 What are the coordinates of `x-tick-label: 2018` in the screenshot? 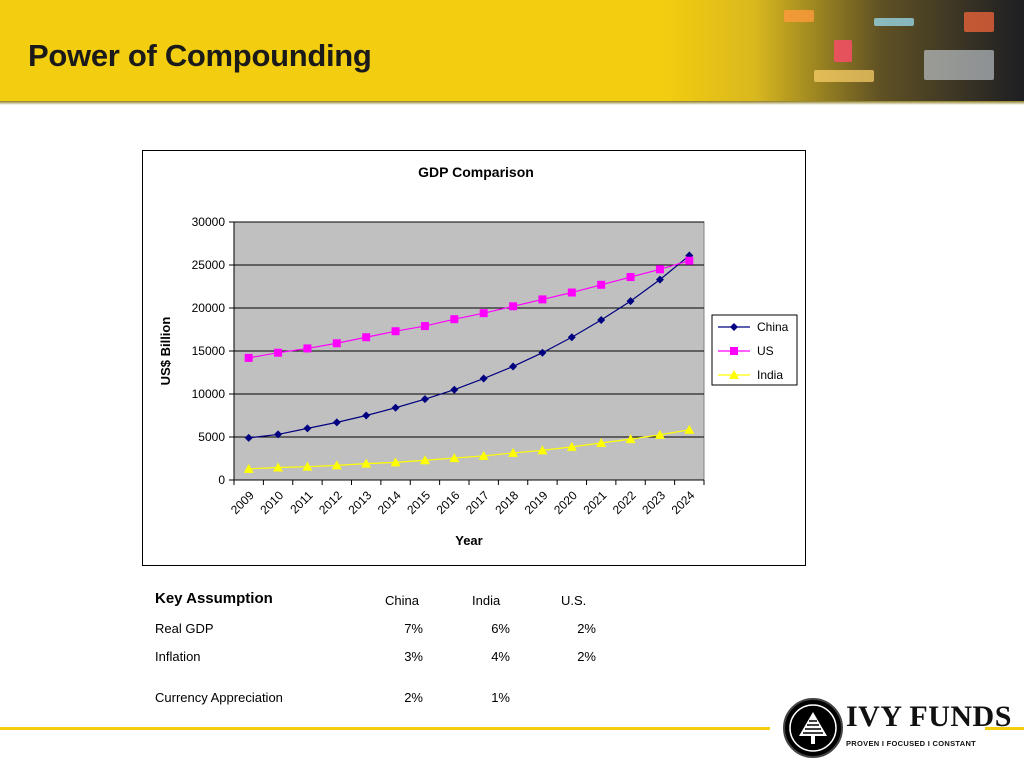 It's located at (506, 502).